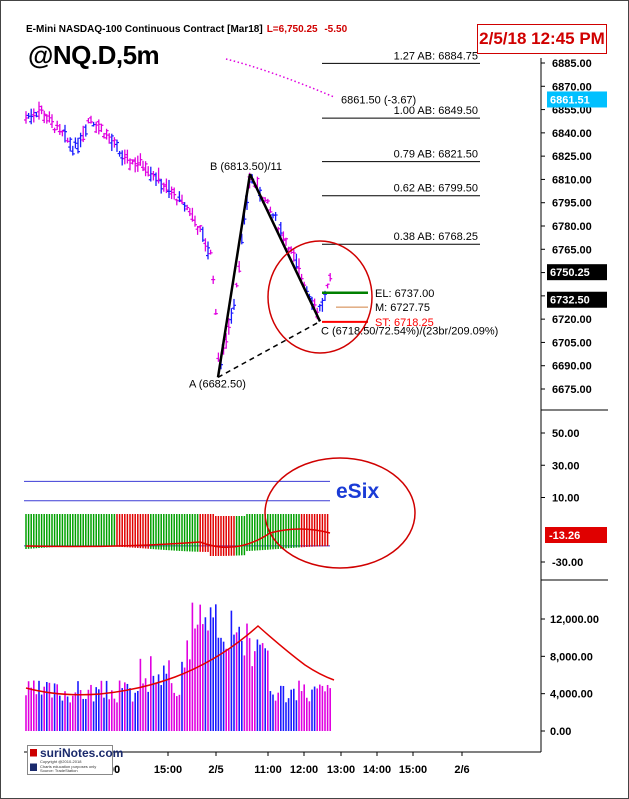 This screenshot has width=629, height=799. Describe the element at coordinates (220, 513) in the screenshot. I see `esix-panel: eSix` at that location.